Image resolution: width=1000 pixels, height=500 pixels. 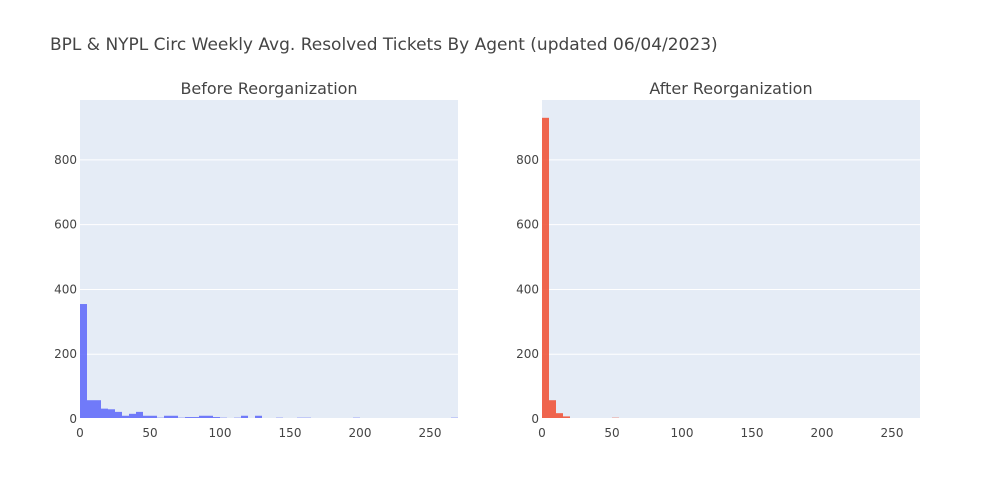 I want to click on panel-subtitle: Before Reorganization, so click(x=268, y=88).